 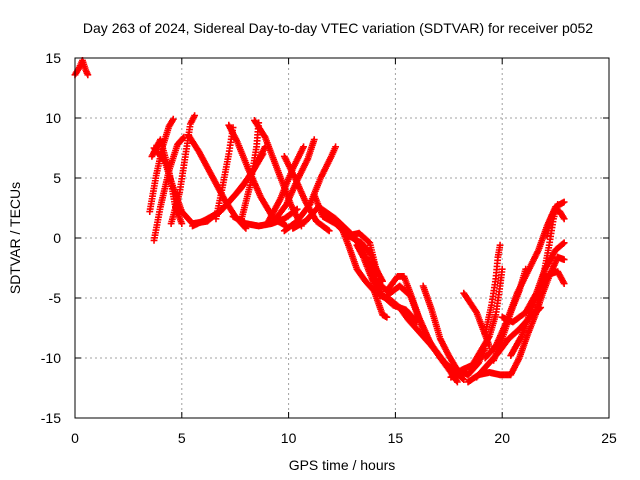 I want to click on x-tick-label: 10, so click(x=289, y=438).